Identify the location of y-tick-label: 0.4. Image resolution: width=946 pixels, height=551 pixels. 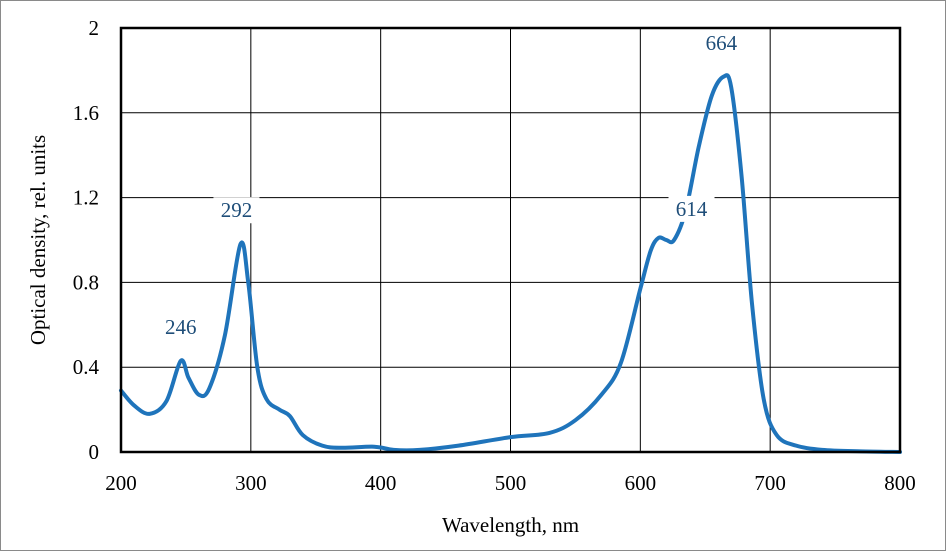
(86, 367).